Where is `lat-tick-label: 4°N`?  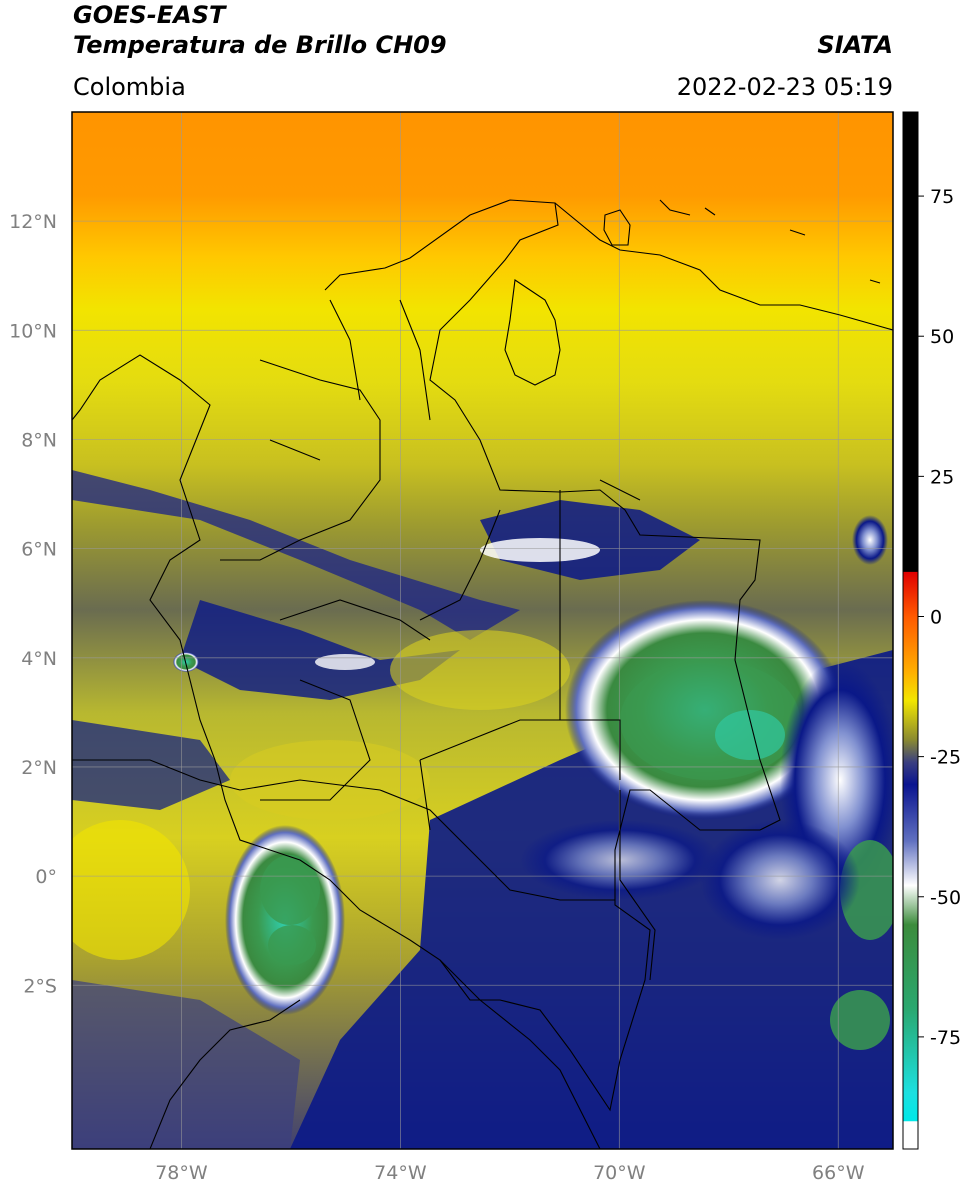 lat-tick-label: 4°N is located at coordinates (39, 659).